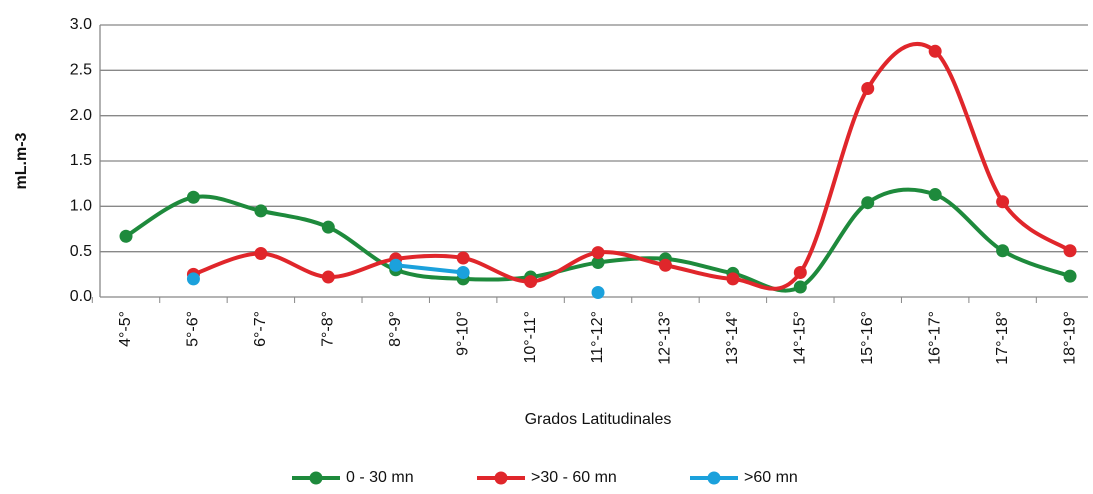  What do you see at coordinates (530, 337) in the screenshot?
I see `x-tick-label: 10°-11°` at bounding box center [530, 337].